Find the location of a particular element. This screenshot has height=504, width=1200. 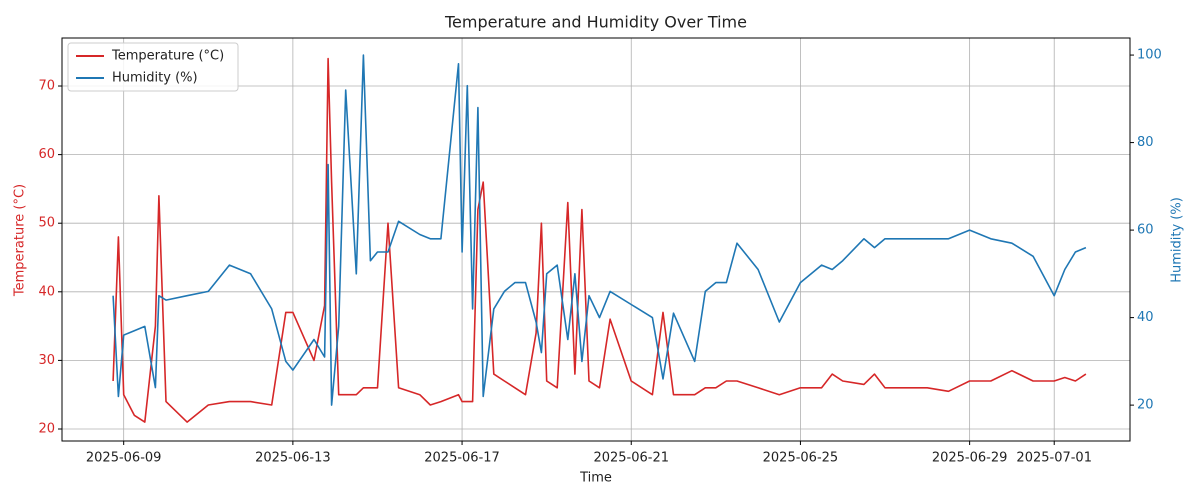

y-tick-label: 40 is located at coordinates (46, 291).